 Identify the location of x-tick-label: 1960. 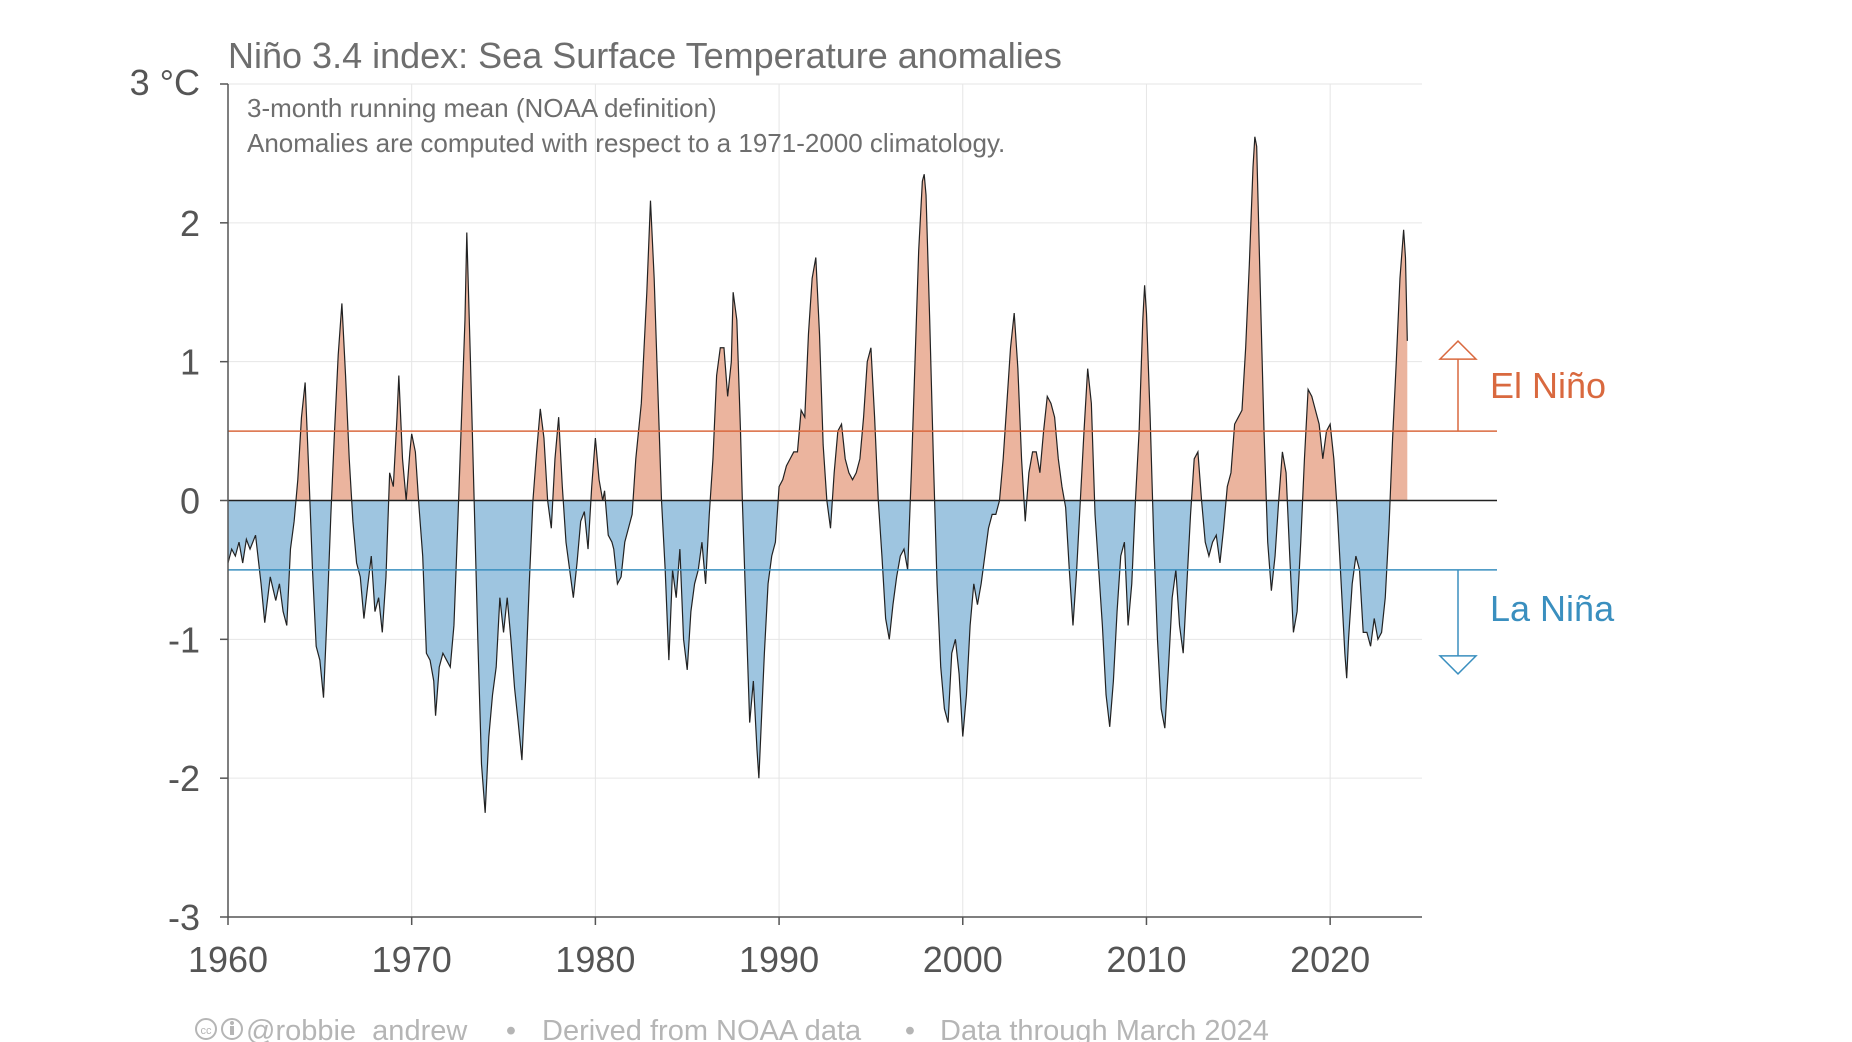
(228, 959).